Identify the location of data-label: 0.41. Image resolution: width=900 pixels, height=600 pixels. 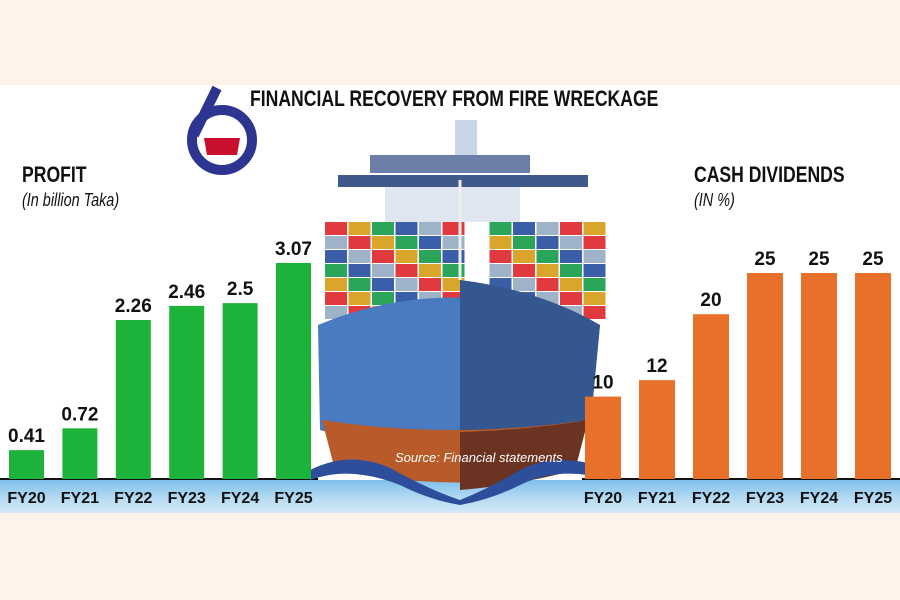
(26, 436).